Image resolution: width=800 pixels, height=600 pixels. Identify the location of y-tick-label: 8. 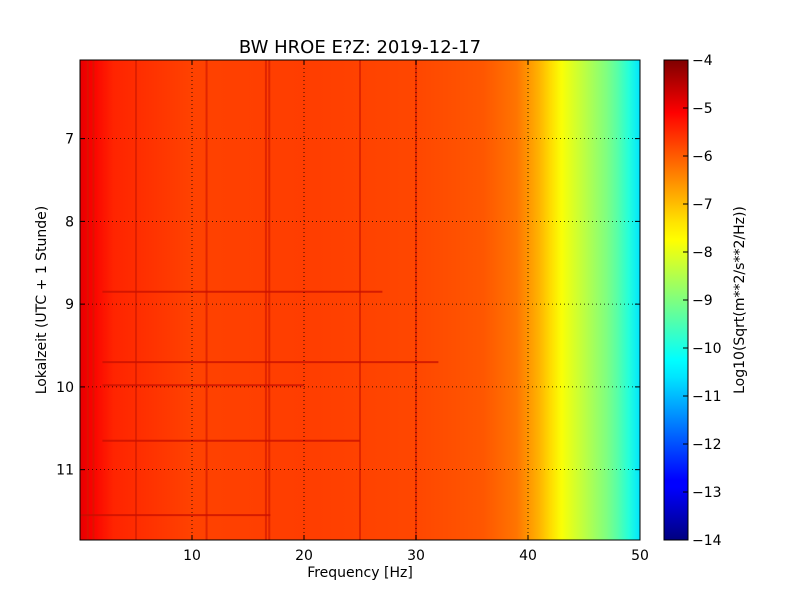
(69, 222).